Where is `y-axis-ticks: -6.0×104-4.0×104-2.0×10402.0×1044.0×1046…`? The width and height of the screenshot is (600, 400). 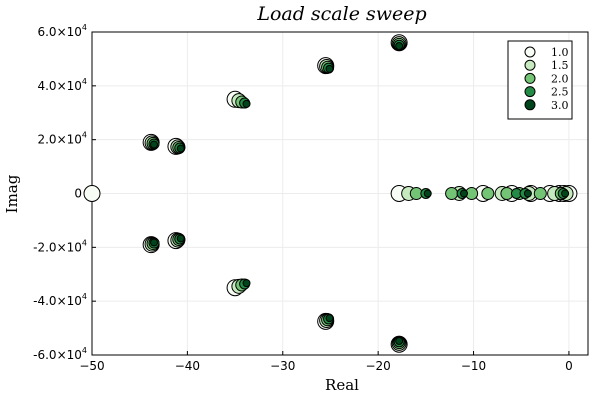
y-axis-ticks: -6.0×104-4.0×104-2.0×10402.0×1044.0×1046… is located at coordinates (64, 192).